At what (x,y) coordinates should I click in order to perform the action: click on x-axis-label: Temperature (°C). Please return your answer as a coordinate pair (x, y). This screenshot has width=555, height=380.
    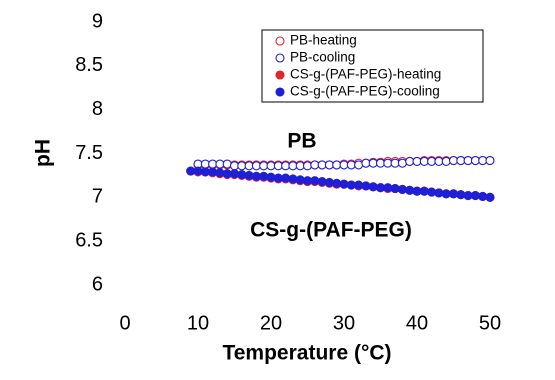
    Looking at the image, I should click on (306, 353).